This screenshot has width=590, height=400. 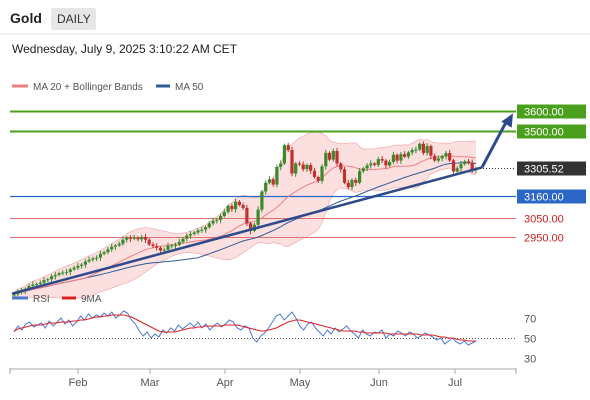 I want to click on rsi-tick-label-2: 30, so click(x=530, y=360).